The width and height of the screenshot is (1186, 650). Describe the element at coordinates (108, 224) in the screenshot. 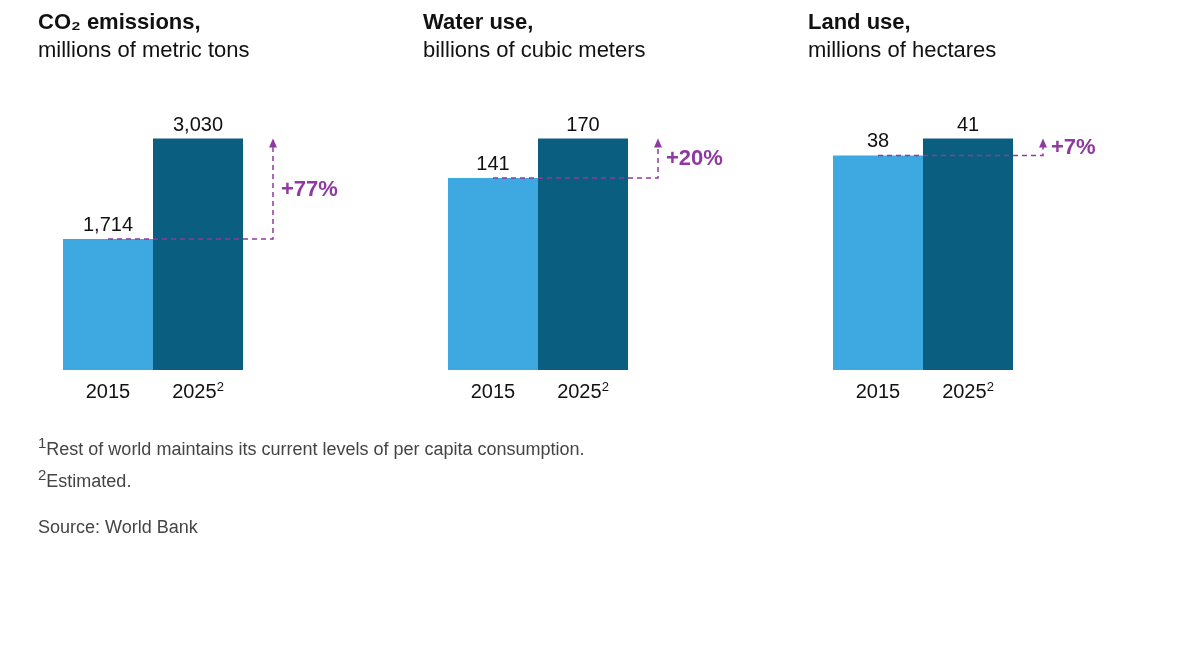

I see `data-label: 1,714` at that location.